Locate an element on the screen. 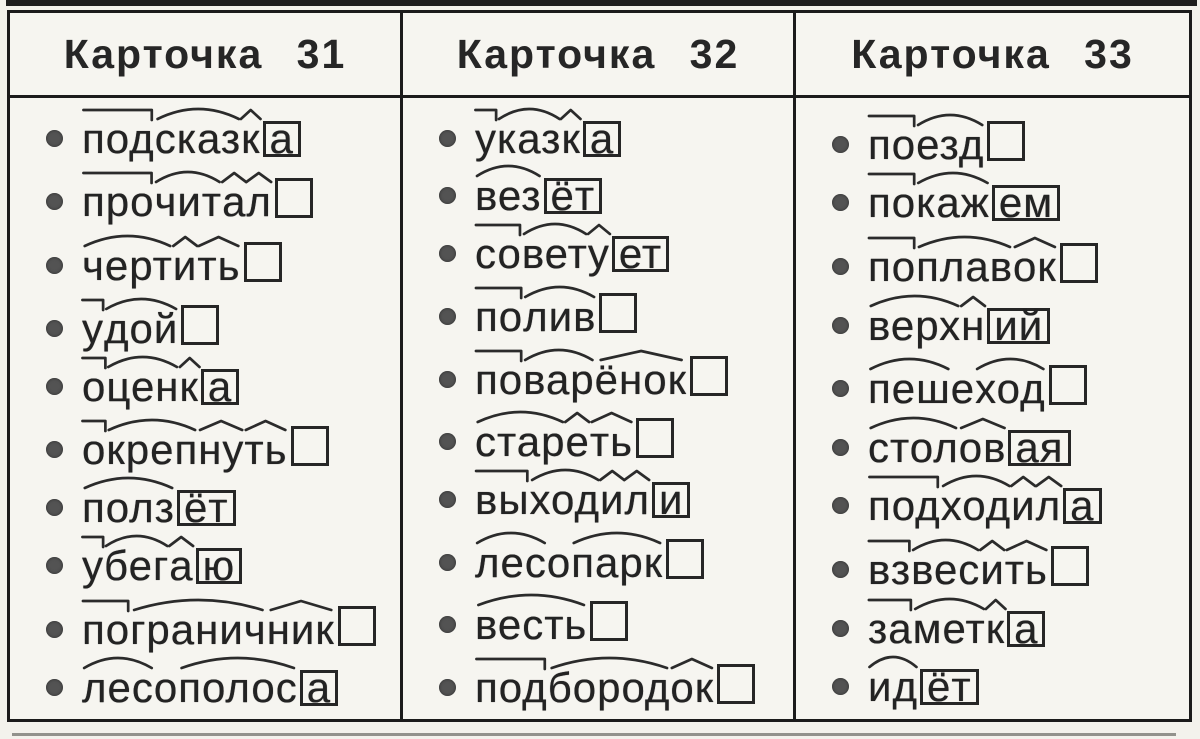  word-item: про чит а л is located at coordinates (221, 193).